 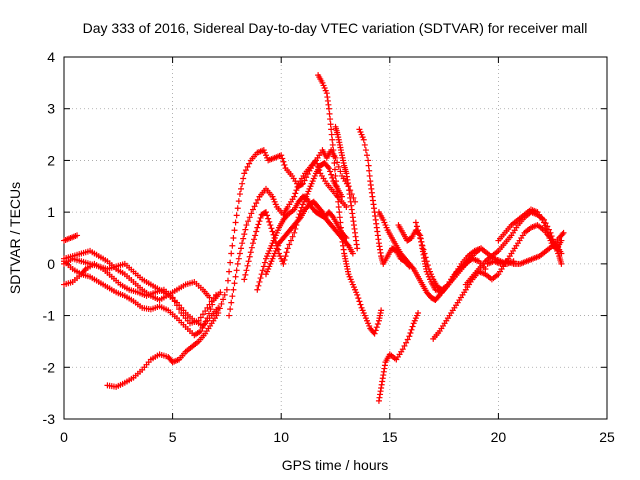 What do you see at coordinates (15, 238) in the screenshot?
I see `y-axis-label: SDTVAR / TECUs` at bounding box center [15, 238].